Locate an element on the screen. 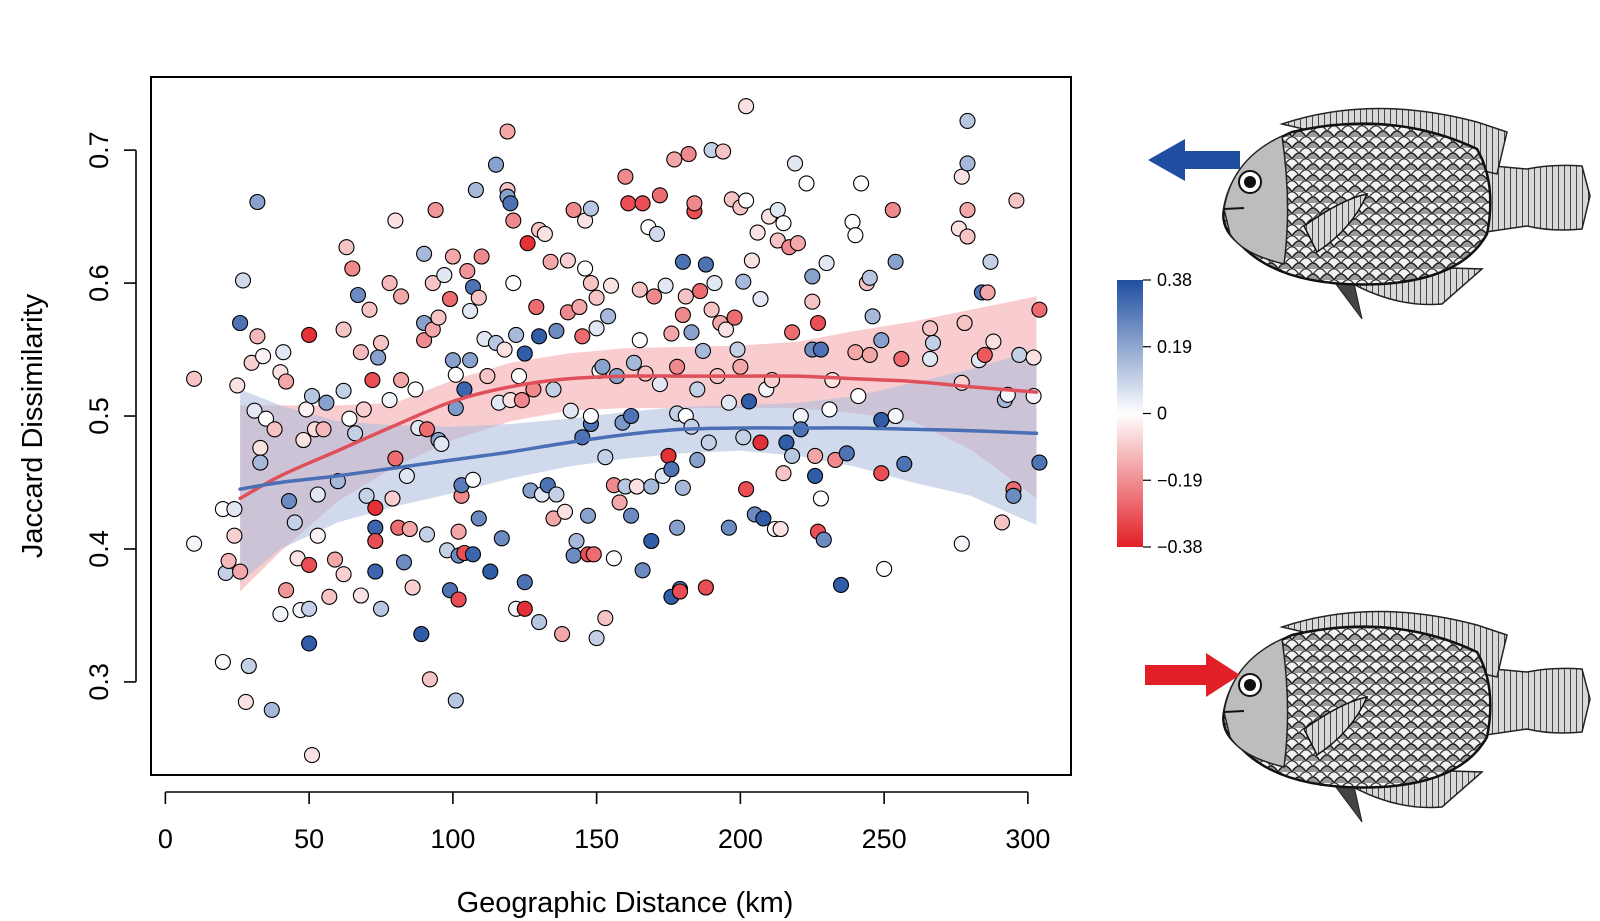 The height and width of the screenshot is (921, 1600). fish-drawing is located at coordinates (1406, 213).